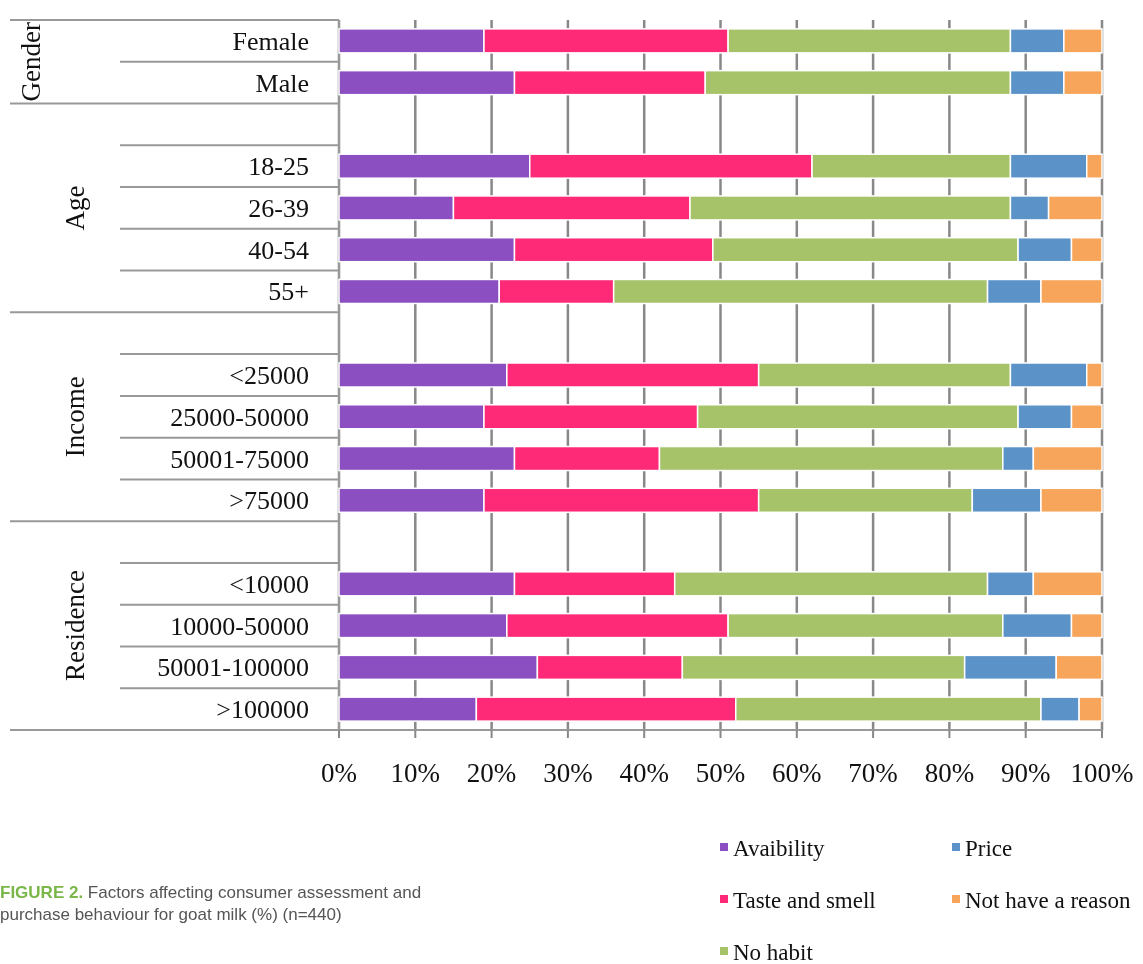  What do you see at coordinates (282, 83) in the screenshot?
I see `y-tick-label: Male` at bounding box center [282, 83].